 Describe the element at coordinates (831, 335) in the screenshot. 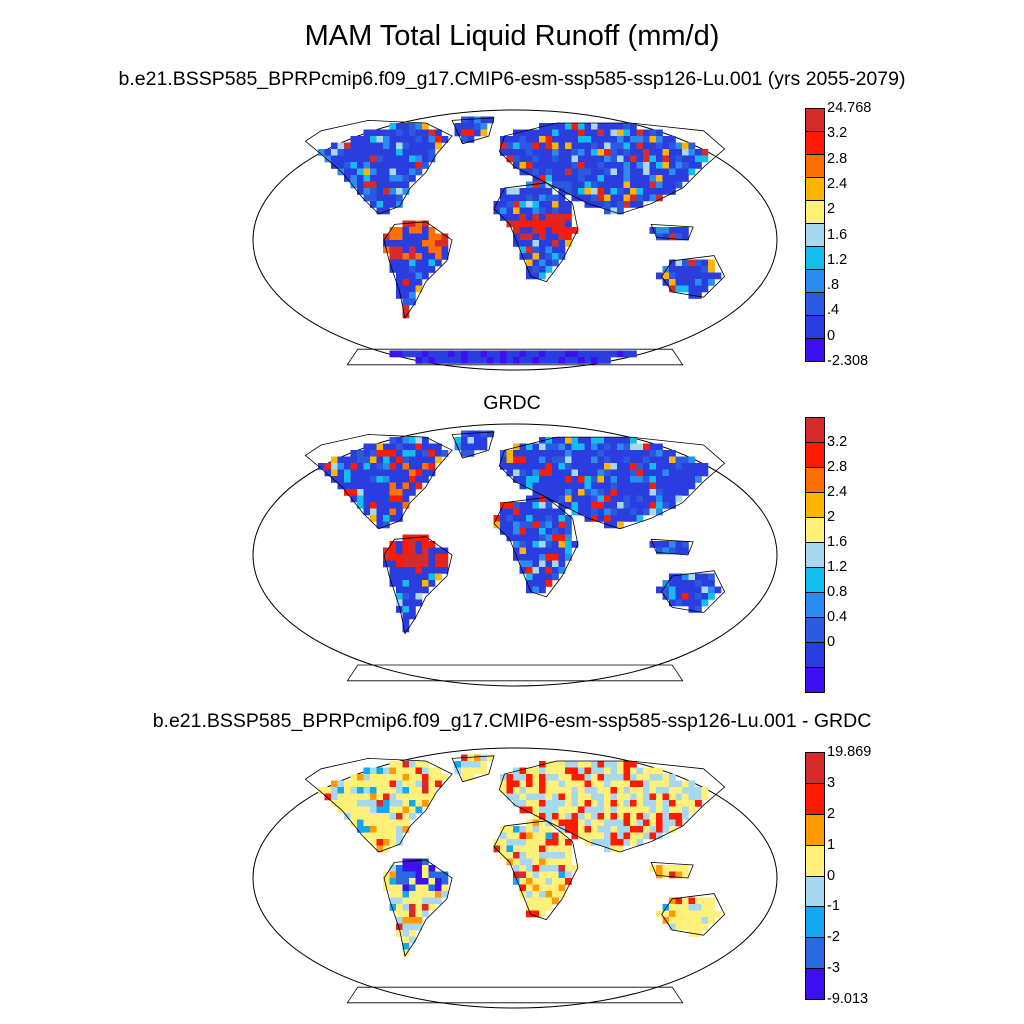

I see `colorbar-label: 0` at that location.